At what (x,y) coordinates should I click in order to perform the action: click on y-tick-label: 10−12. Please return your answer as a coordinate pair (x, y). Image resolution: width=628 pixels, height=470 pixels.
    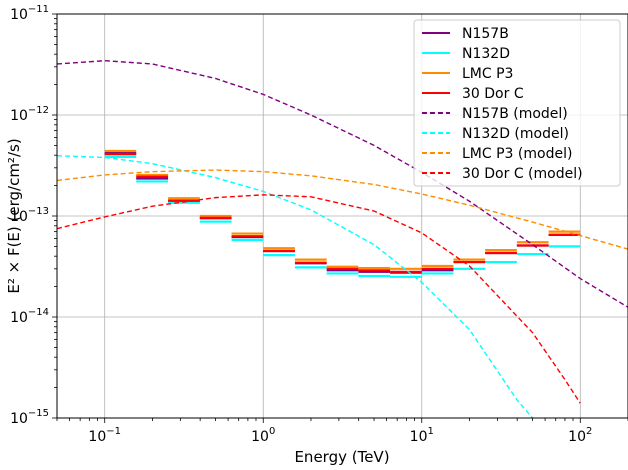
    Looking at the image, I should click on (29, 114).